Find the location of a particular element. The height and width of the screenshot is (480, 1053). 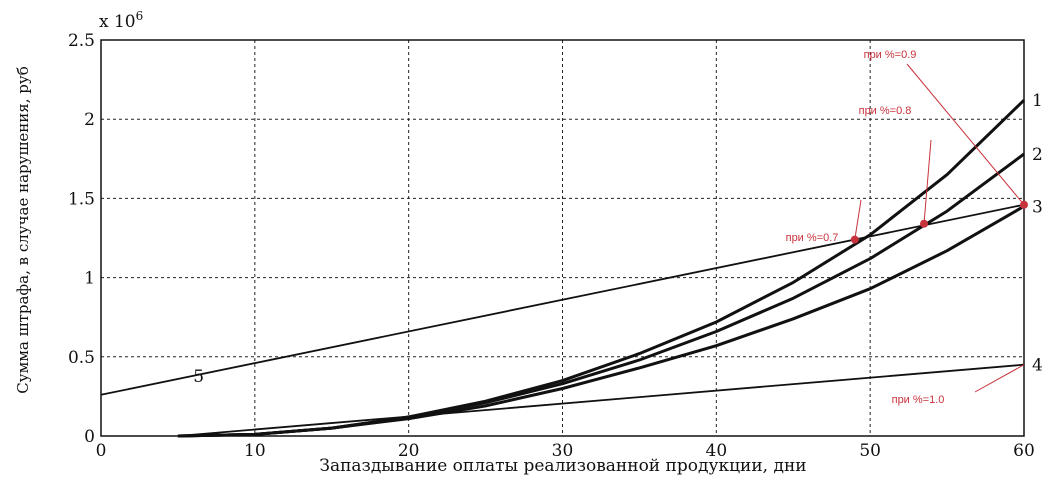

x-tick-label: 10 is located at coordinates (255, 451).